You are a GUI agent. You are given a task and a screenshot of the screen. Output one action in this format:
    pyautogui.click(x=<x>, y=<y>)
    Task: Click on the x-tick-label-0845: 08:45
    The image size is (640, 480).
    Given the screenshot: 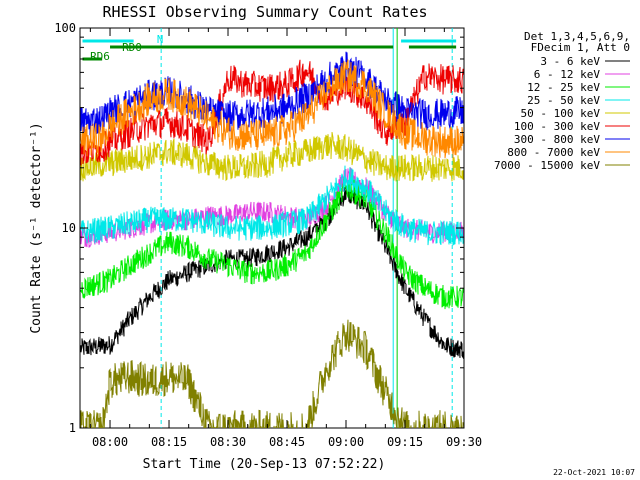 What is the action you would take?
    pyautogui.click(x=287, y=442)
    